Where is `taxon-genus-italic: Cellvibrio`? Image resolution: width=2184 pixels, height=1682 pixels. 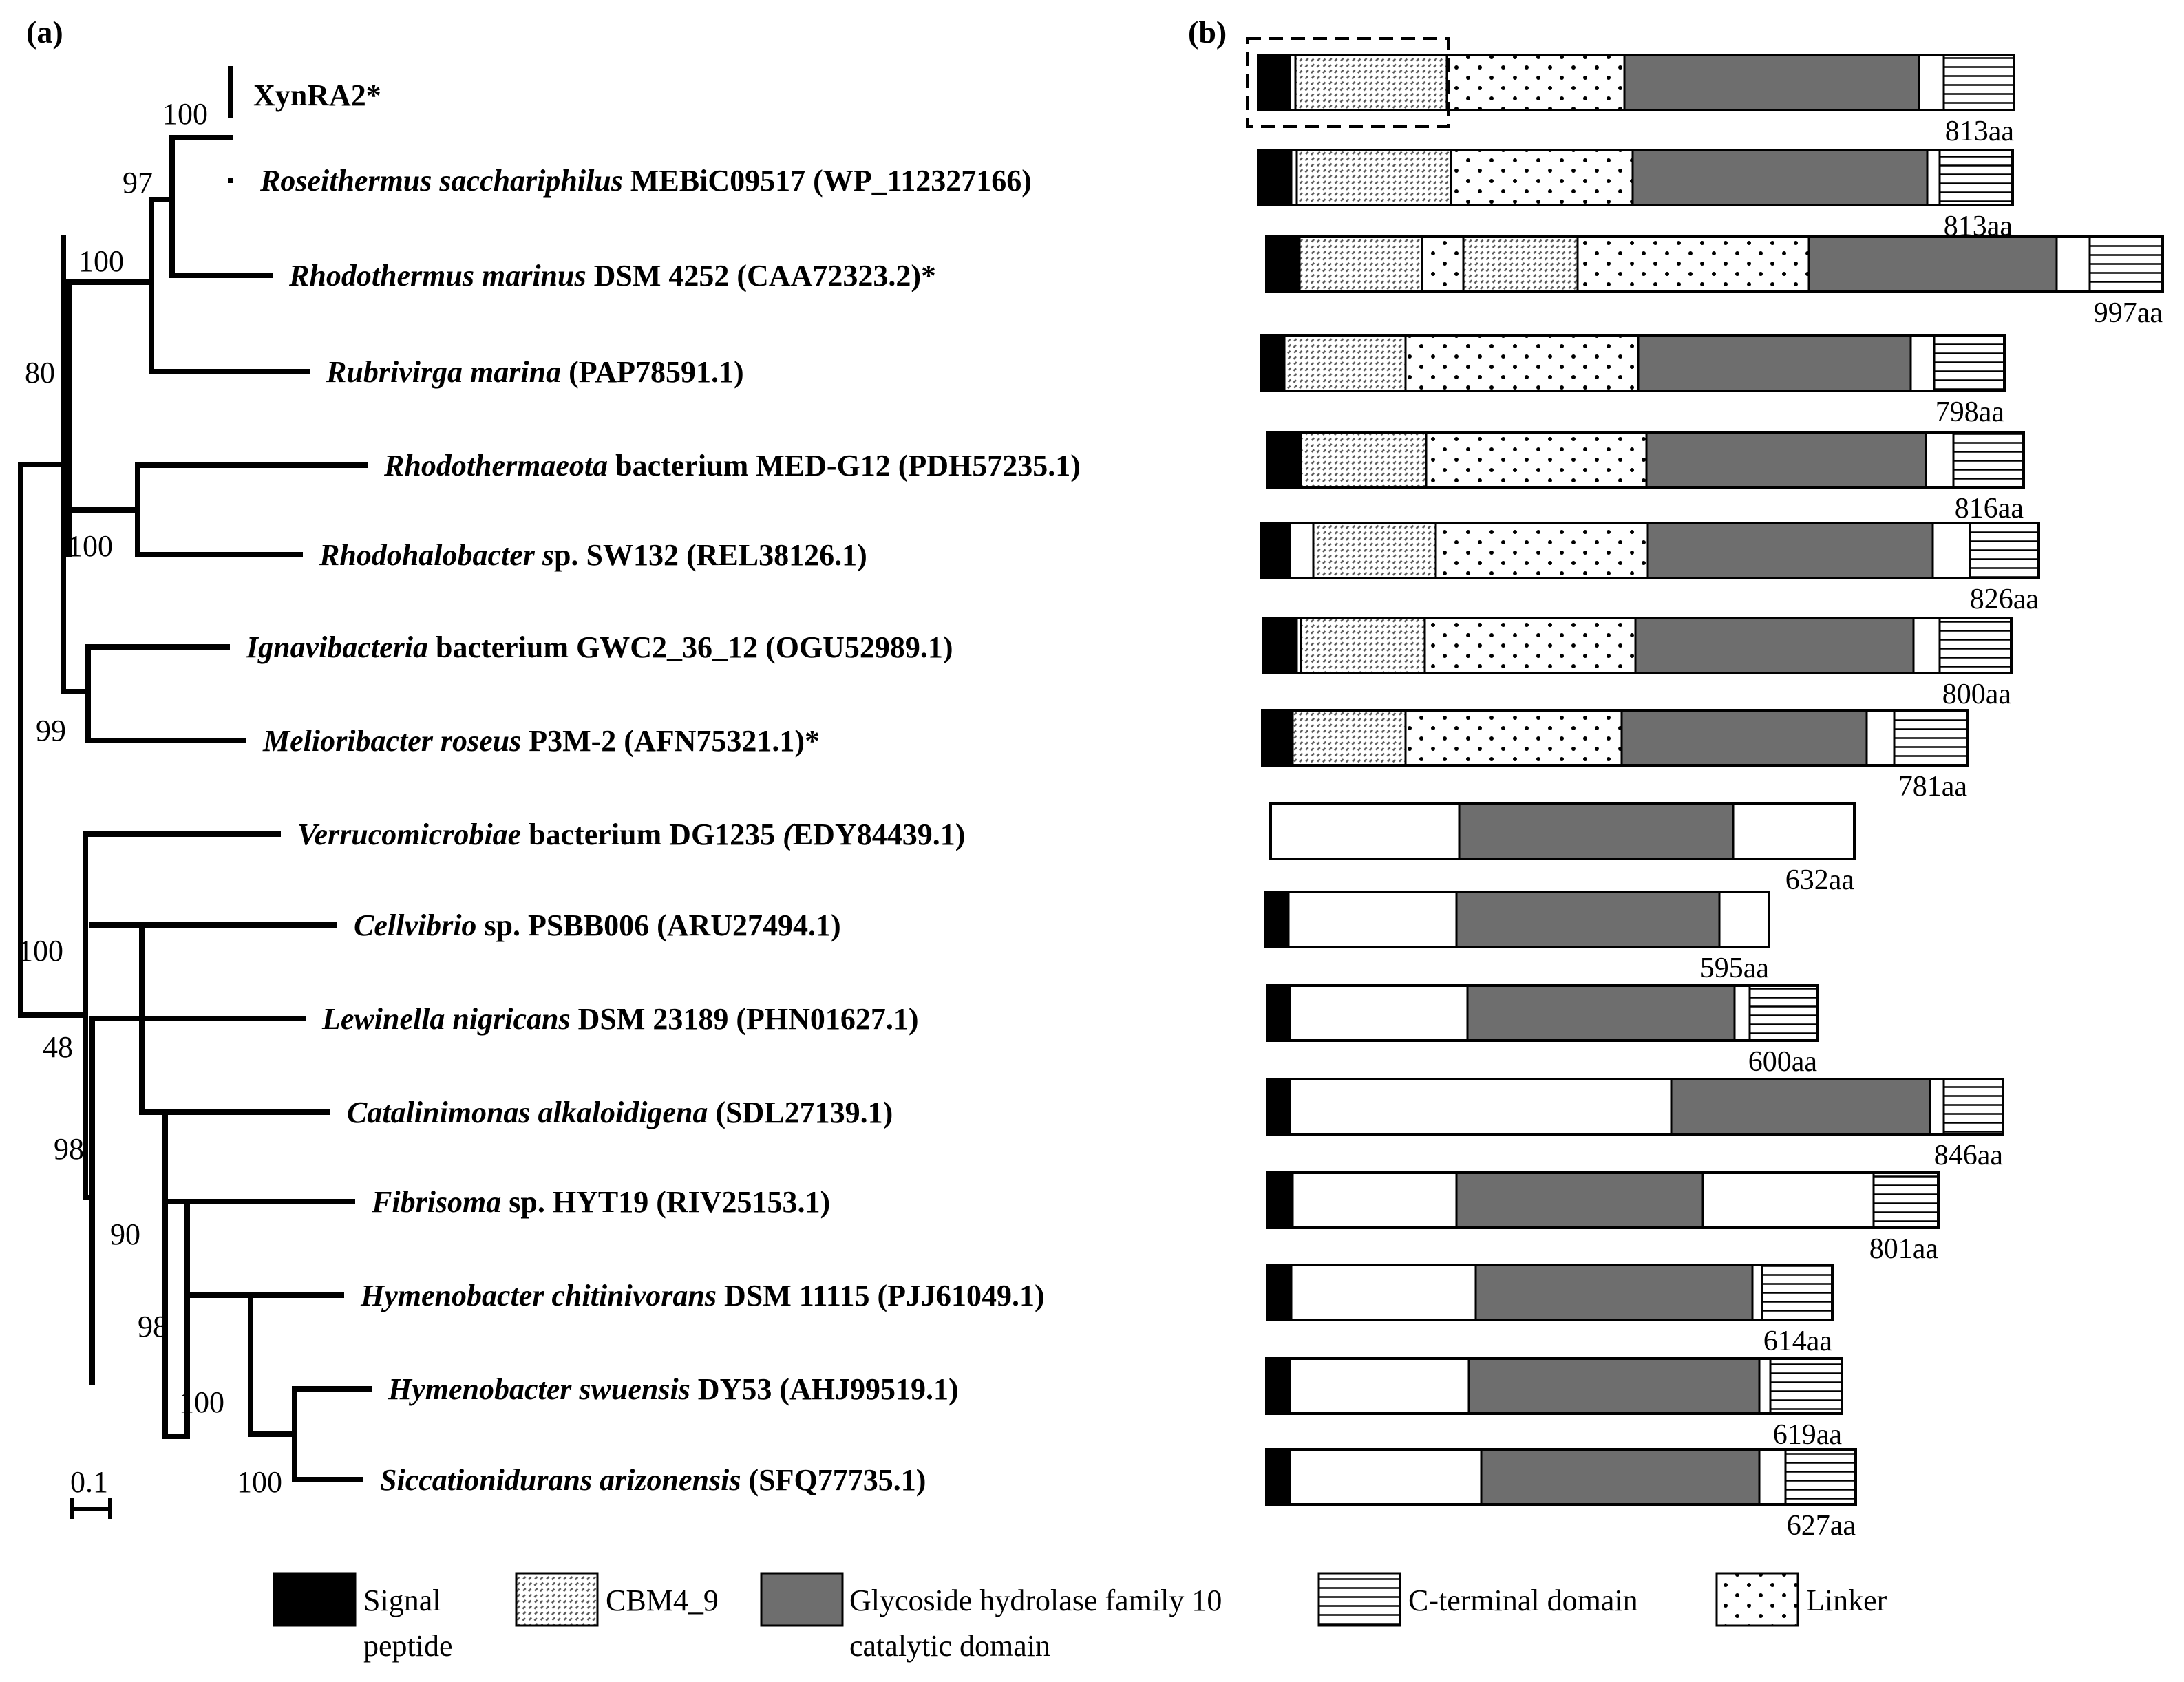
taxon-genus-italic: Cellvibrio is located at coordinates (415, 925).